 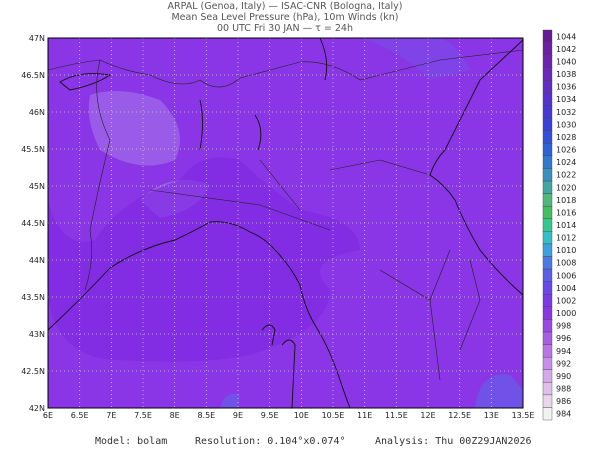 I want to click on colorbar-label: 1032, so click(x=566, y=112).